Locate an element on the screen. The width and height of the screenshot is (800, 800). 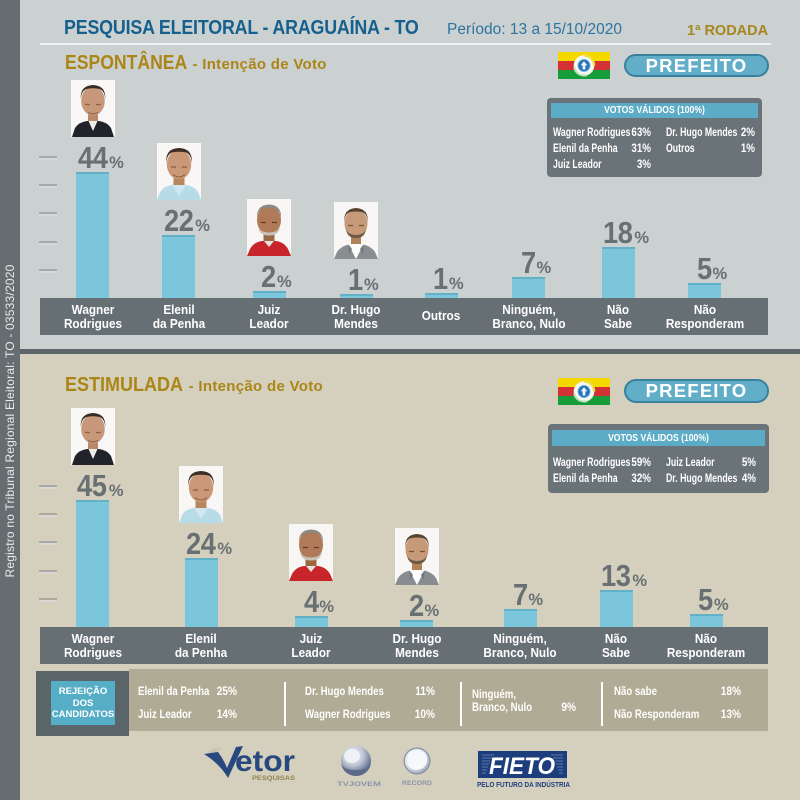
svg-text: FIETO is located at coordinates (522, 766).